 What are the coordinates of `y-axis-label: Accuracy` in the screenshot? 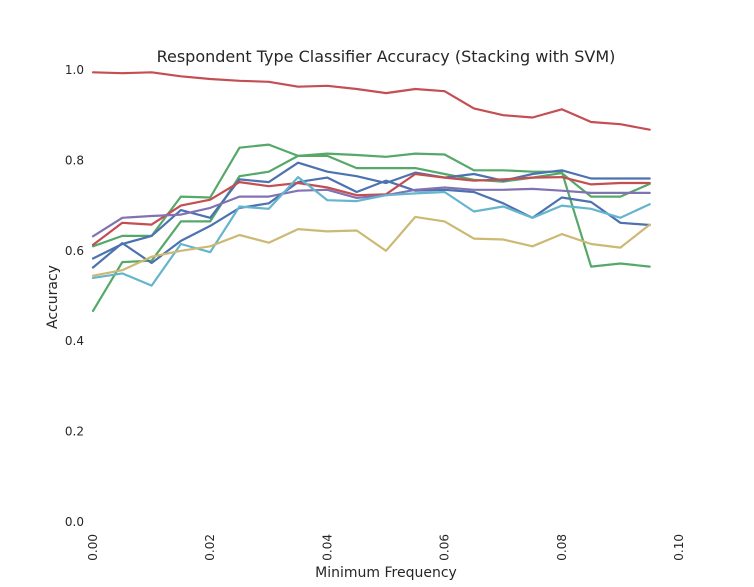 It's located at (53, 297).